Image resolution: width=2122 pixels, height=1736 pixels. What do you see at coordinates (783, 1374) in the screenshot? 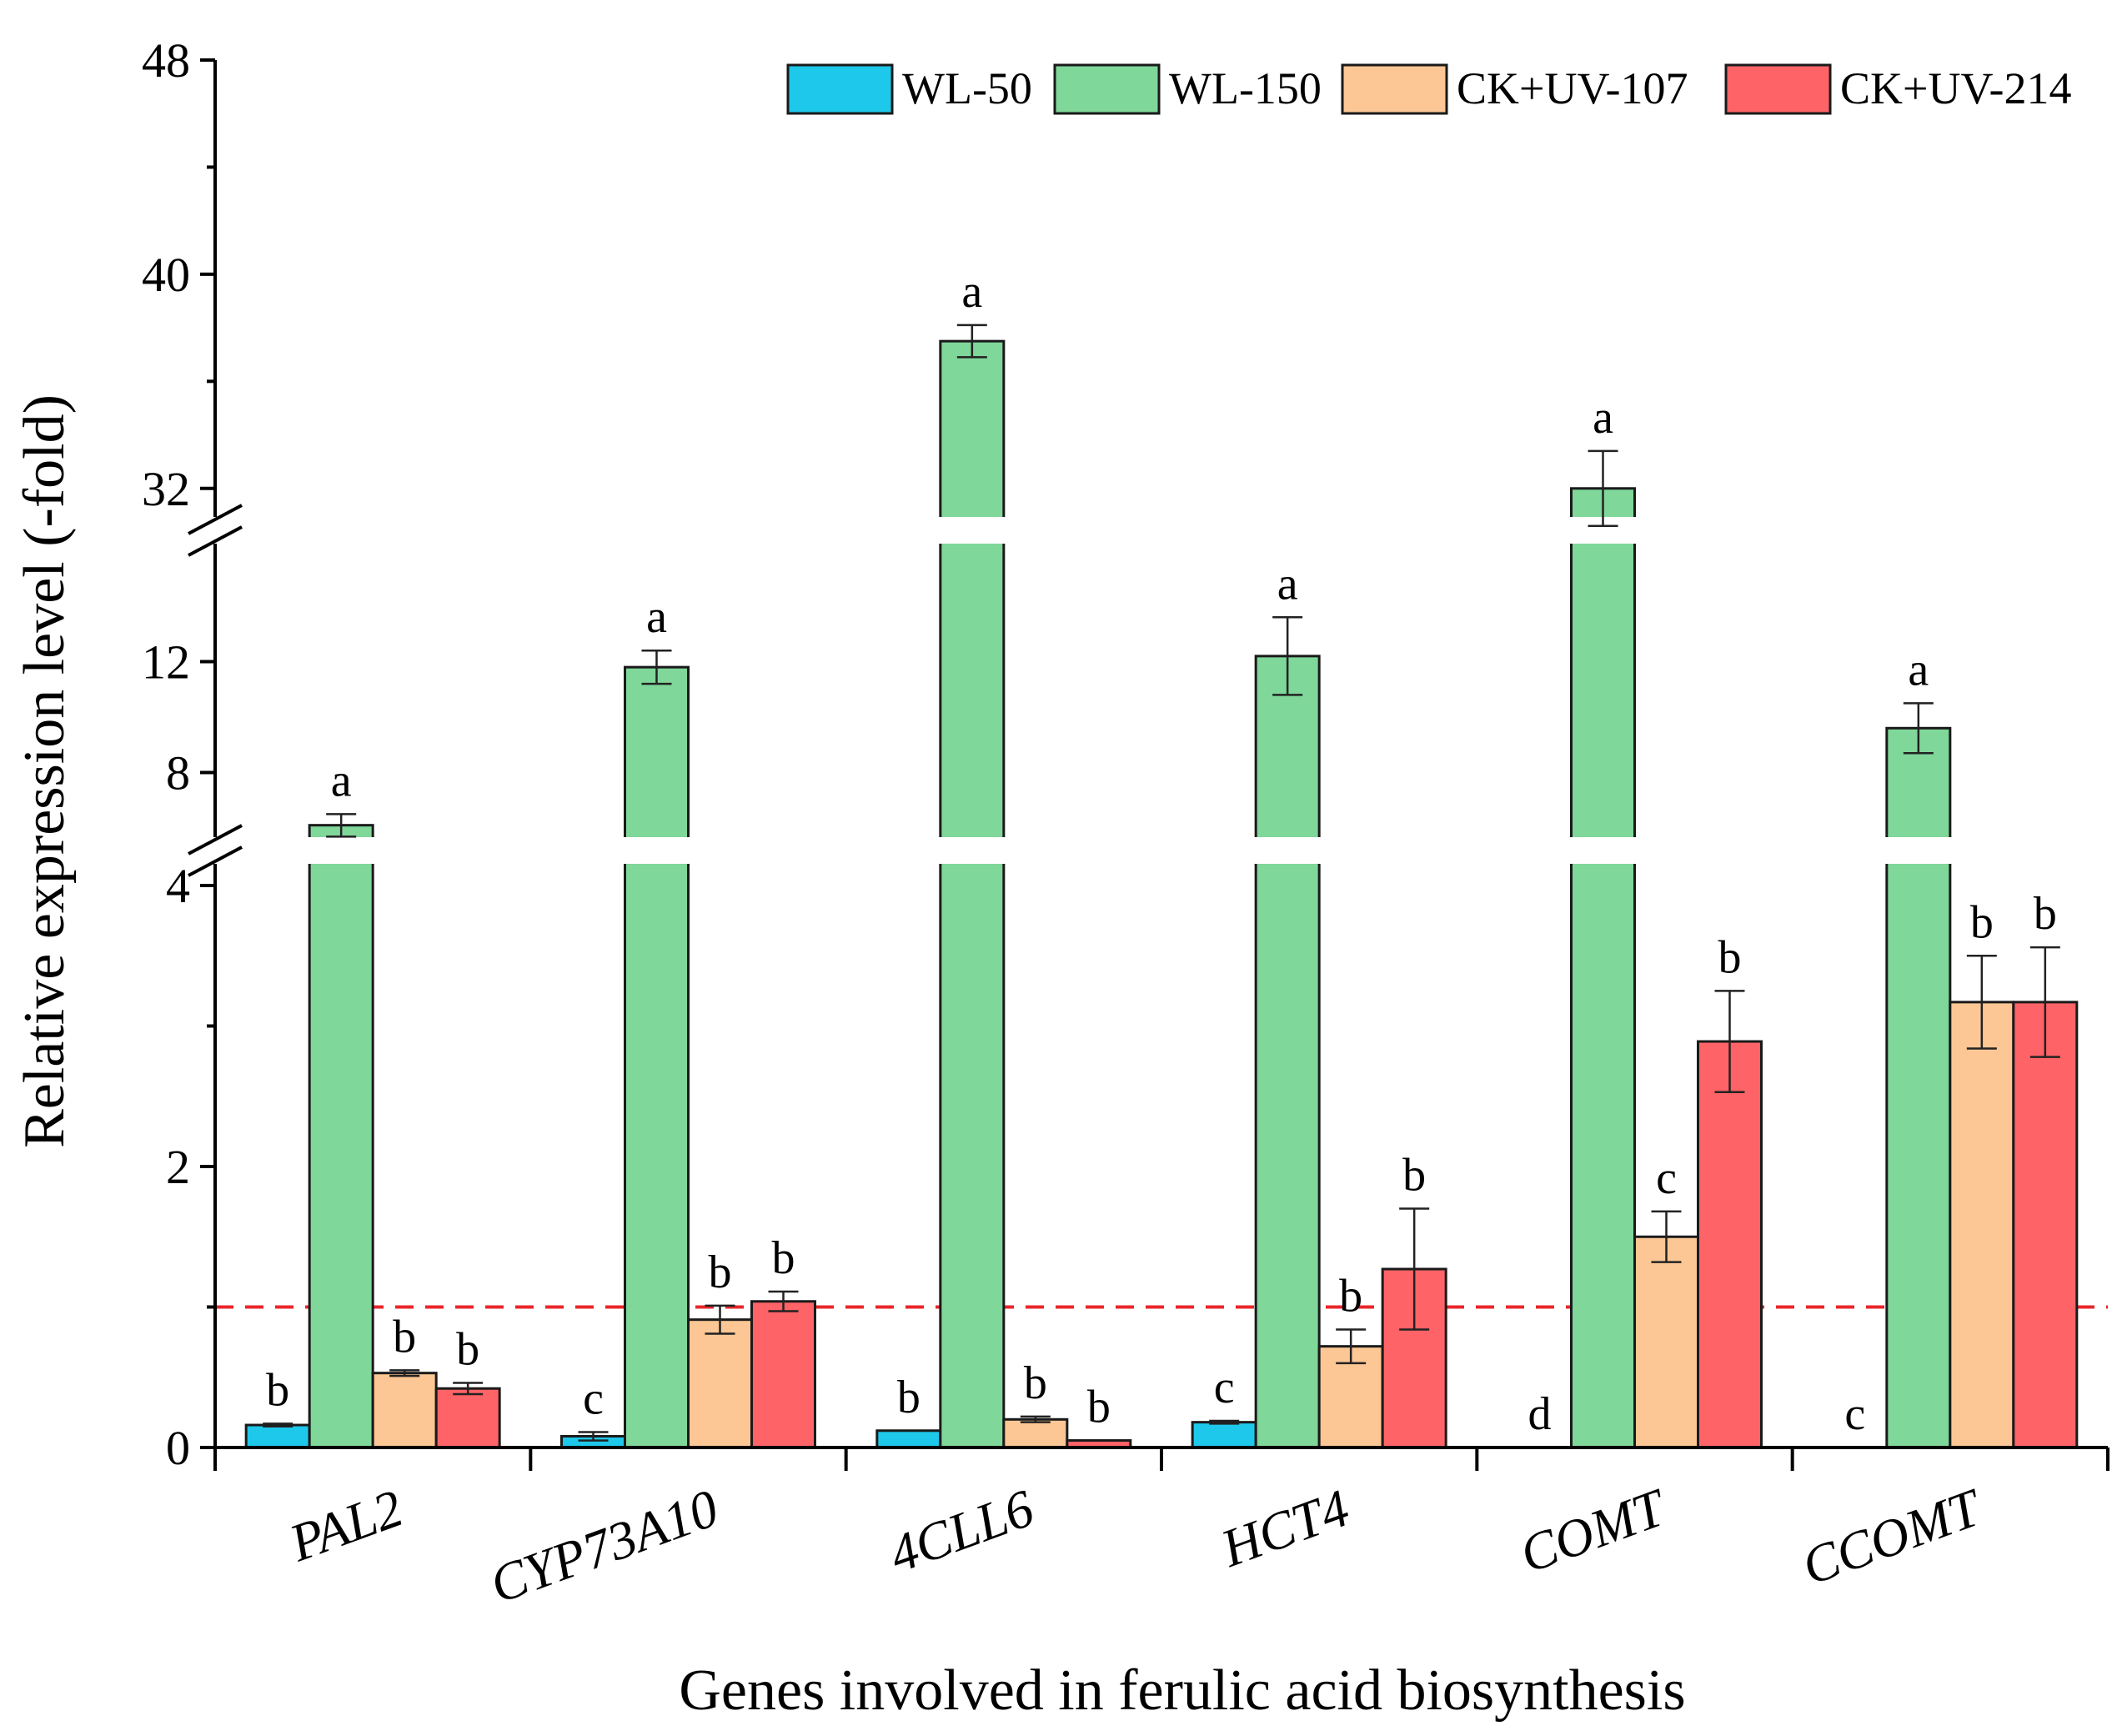
I see `bar-ck-uv-214-cyp73a10` at bounding box center [783, 1374].